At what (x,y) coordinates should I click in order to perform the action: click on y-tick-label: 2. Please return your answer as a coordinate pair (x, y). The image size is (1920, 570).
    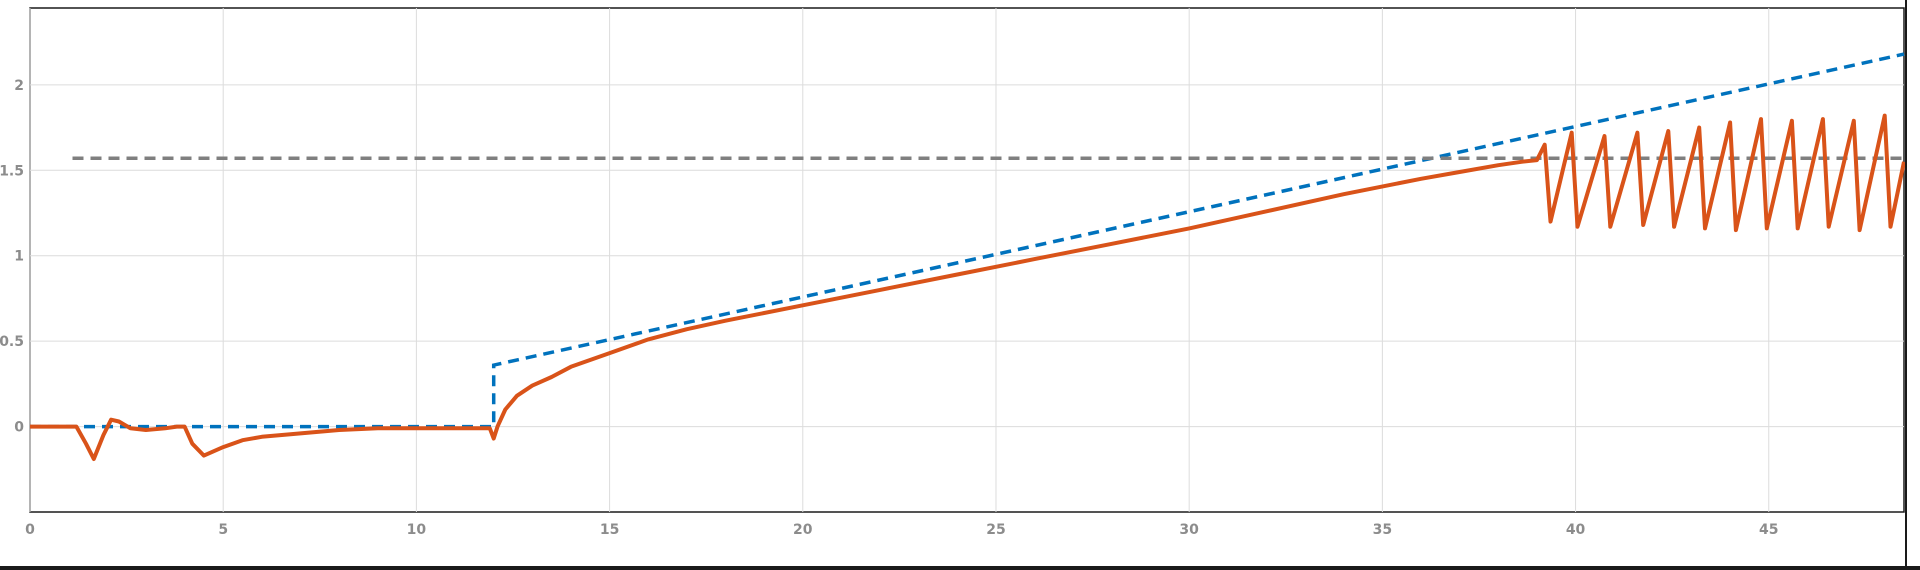
    Looking at the image, I should click on (19, 86).